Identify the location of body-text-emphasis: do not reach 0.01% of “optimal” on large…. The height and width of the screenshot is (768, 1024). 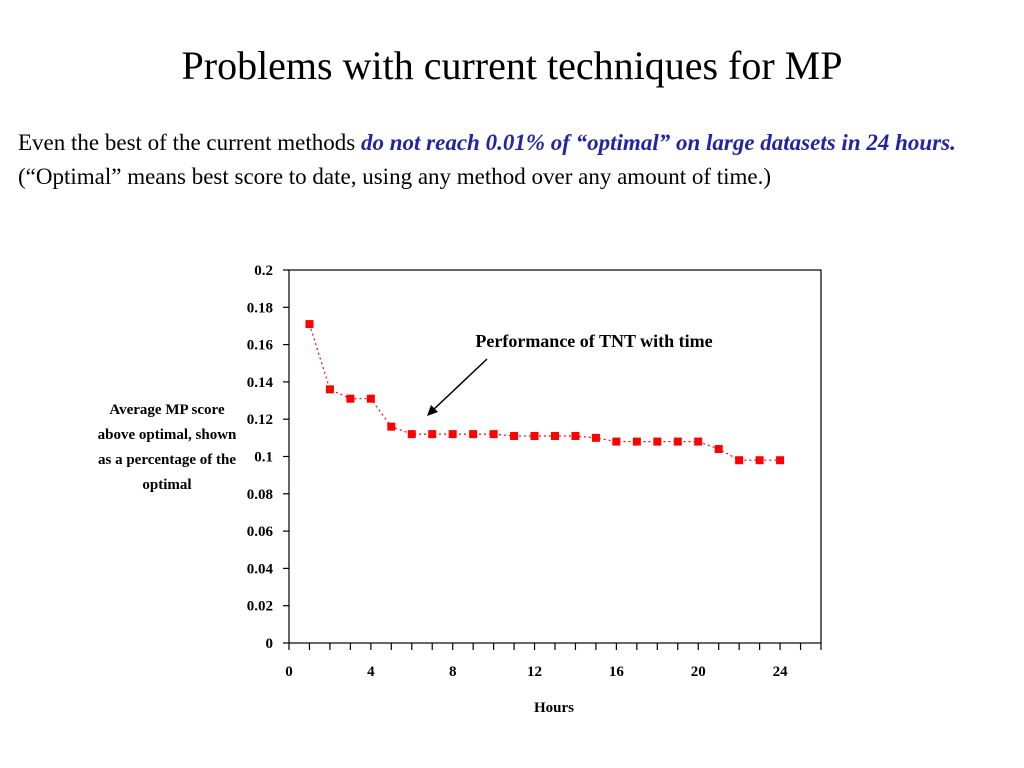
(658, 142).